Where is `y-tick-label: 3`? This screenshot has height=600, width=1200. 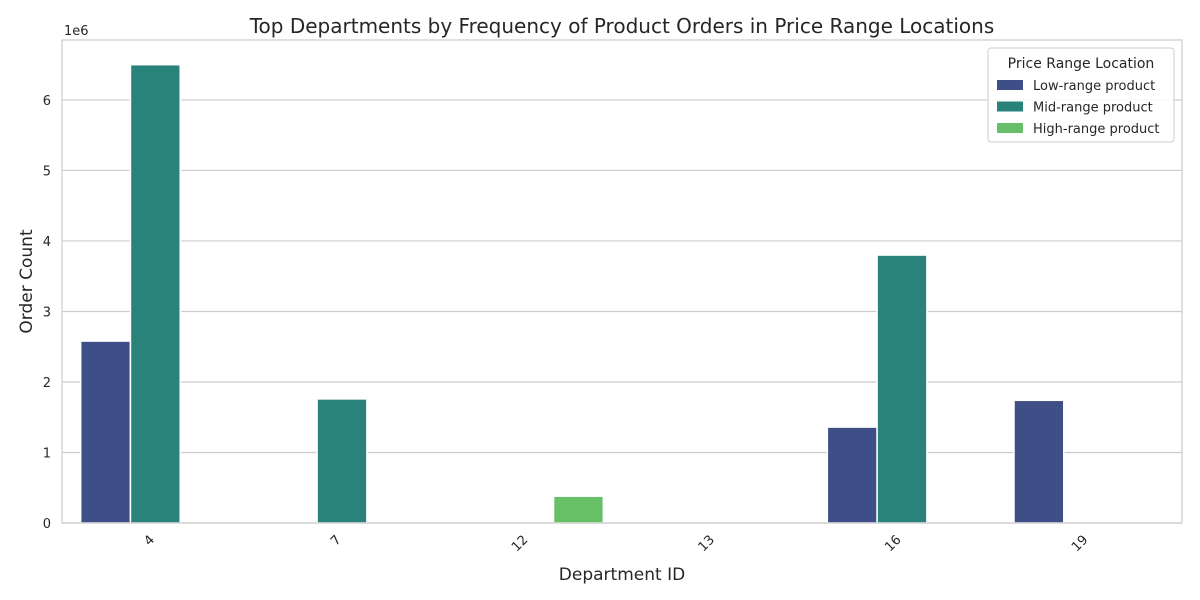 y-tick-label: 3 is located at coordinates (47, 312).